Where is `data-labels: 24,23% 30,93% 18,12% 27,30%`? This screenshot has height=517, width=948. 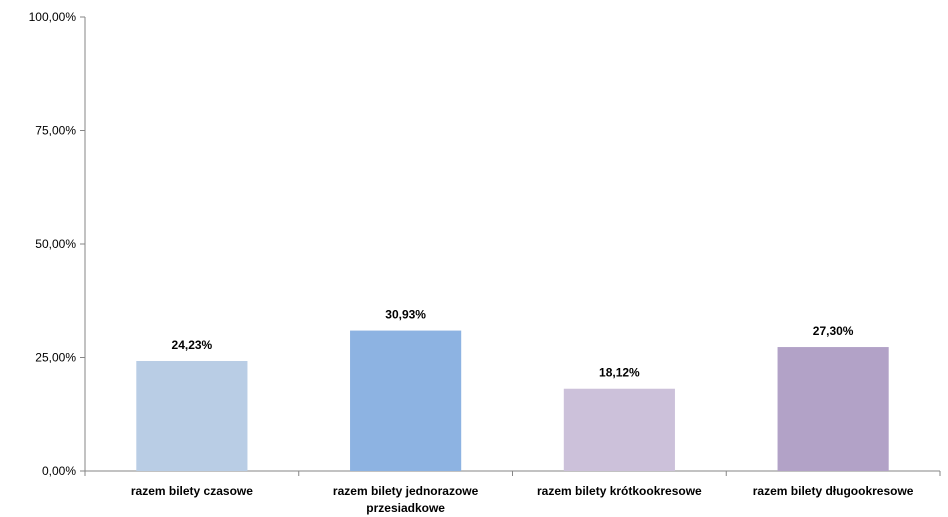 data-labels: 24,23% 30,93% 18,12% 27,30% is located at coordinates (513, 344).